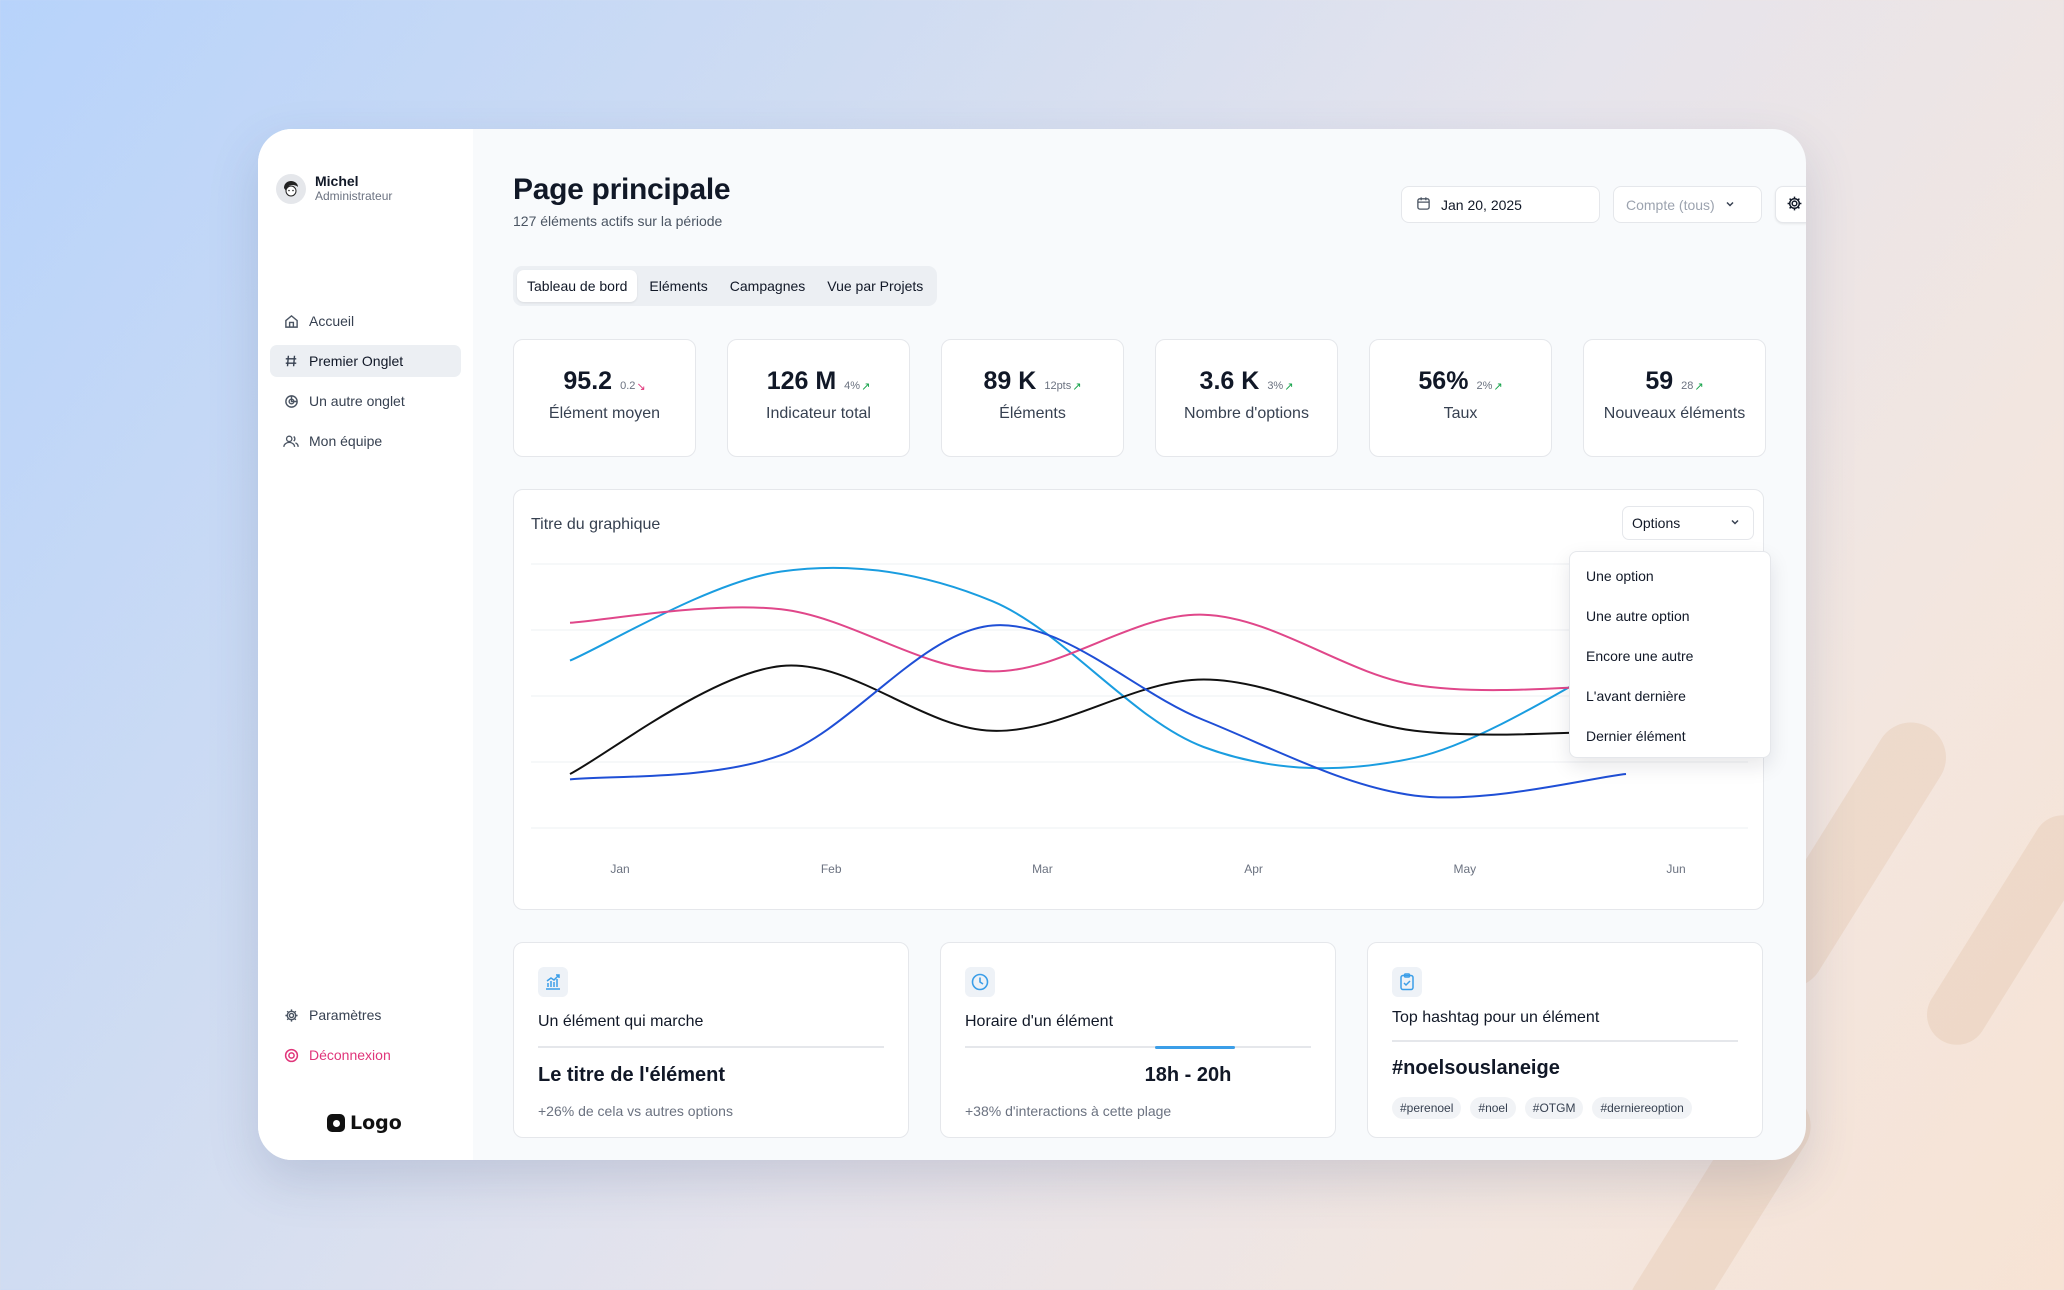 This screenshot has width=2064, height=1290. I want to click on stat-delta: 4% ↗, so click(857, 386).